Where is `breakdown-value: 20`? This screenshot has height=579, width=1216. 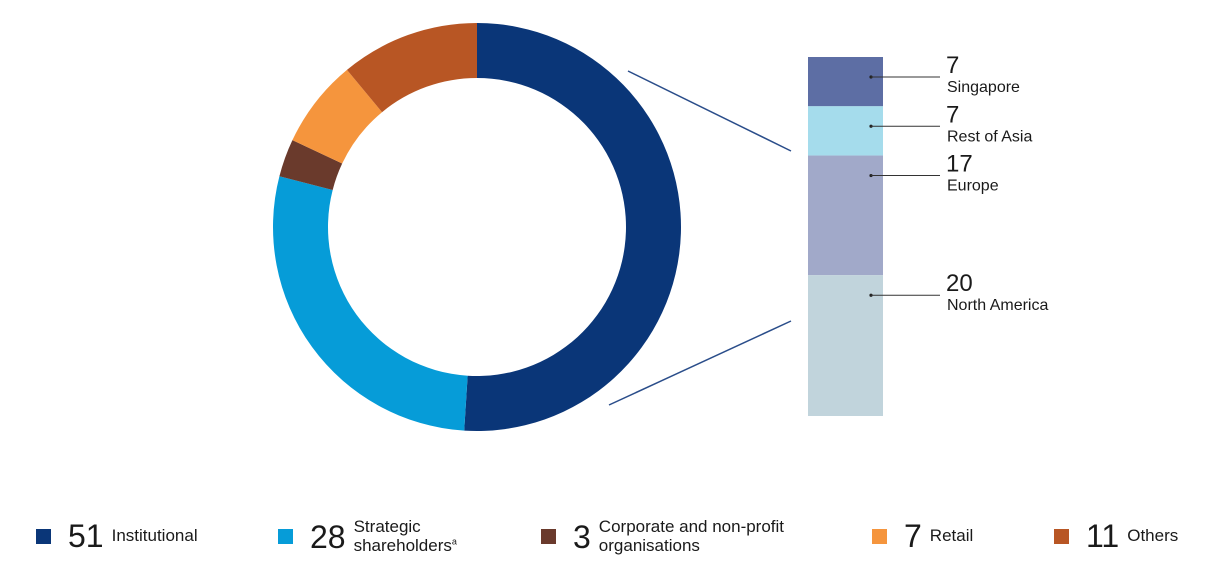
breakdown-value: 20 is located at coordinates (959, 283).